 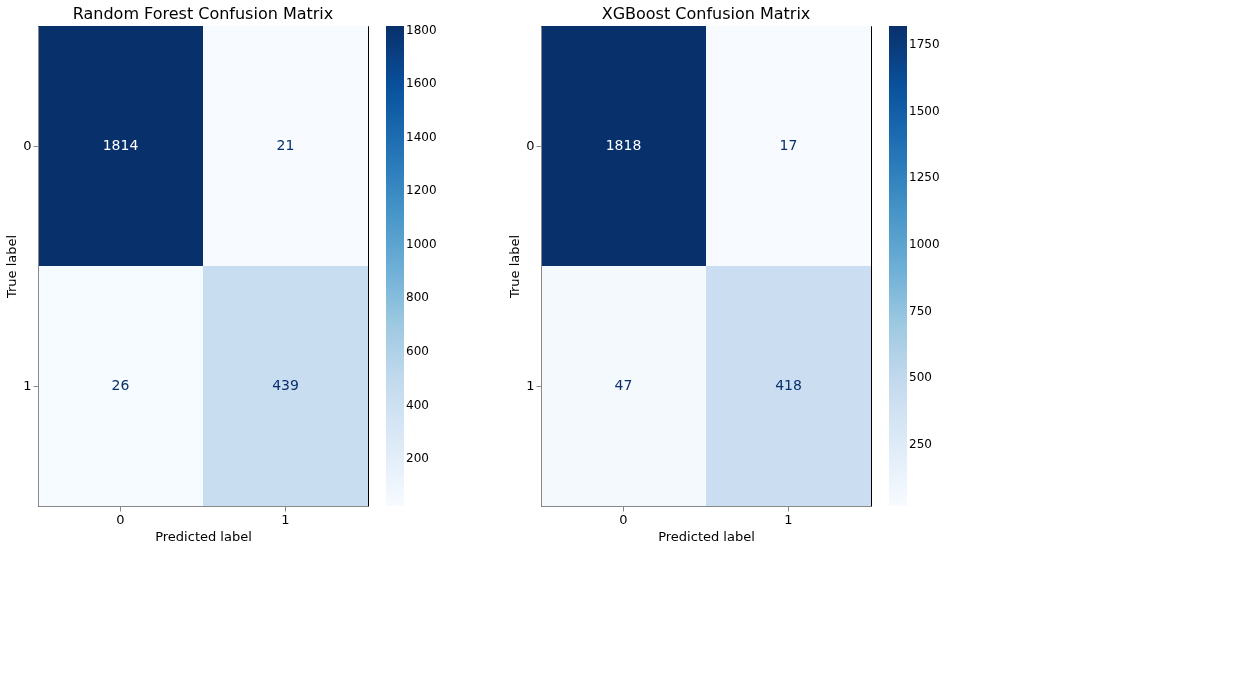 I want to click on data-label: 17, so click(x=788, y=145).